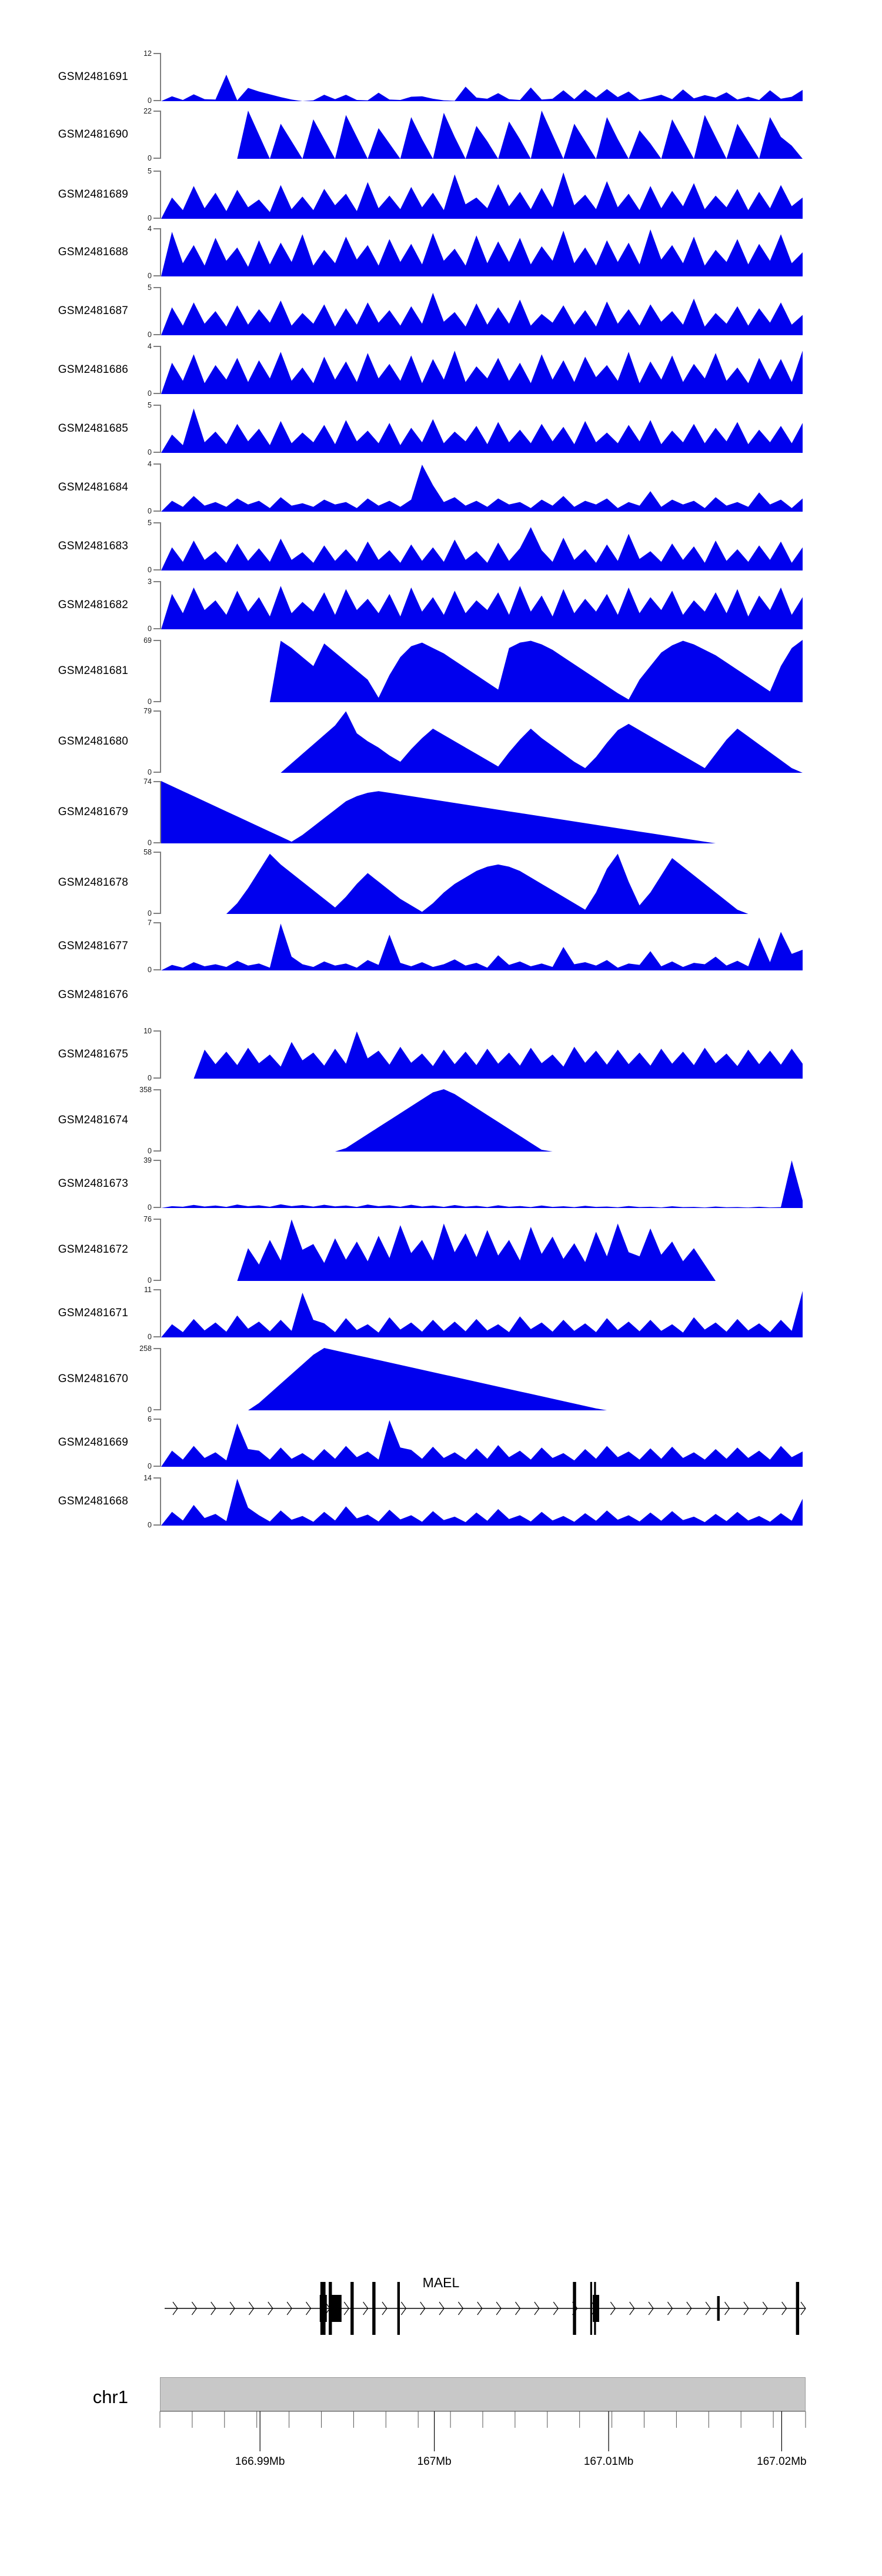 This screenshot has height=2576, width=882. I want to click on y-axis-max-label: 58, so click(147, 852).